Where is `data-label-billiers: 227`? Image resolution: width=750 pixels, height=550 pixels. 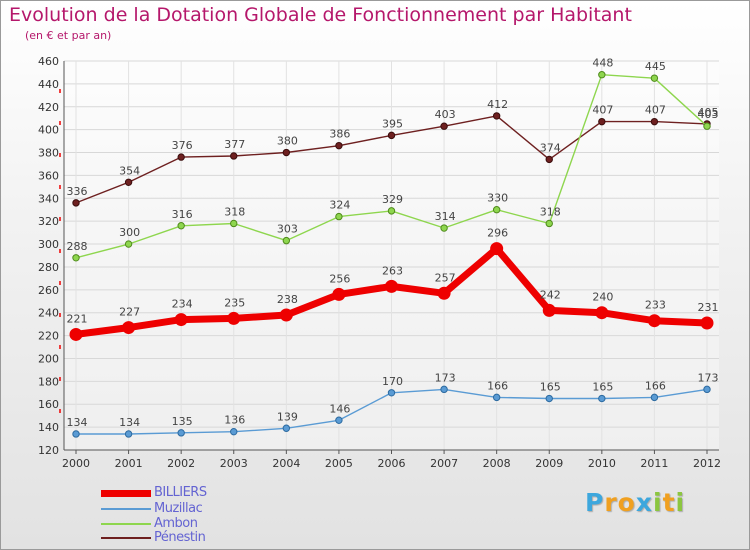
data-label-billiers: 227 is located at coordinates (129, 312).